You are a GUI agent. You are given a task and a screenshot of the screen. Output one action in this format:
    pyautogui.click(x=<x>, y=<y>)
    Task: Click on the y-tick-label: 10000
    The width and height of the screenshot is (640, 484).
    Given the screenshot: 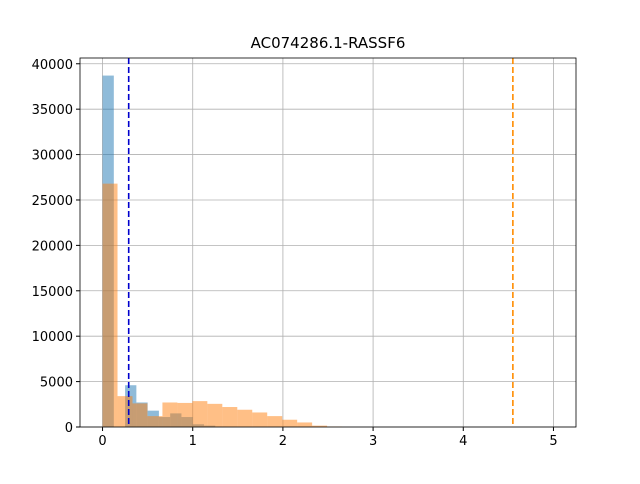 What is the action you would take?
    pyautogui.click(x=52, y=337)
    